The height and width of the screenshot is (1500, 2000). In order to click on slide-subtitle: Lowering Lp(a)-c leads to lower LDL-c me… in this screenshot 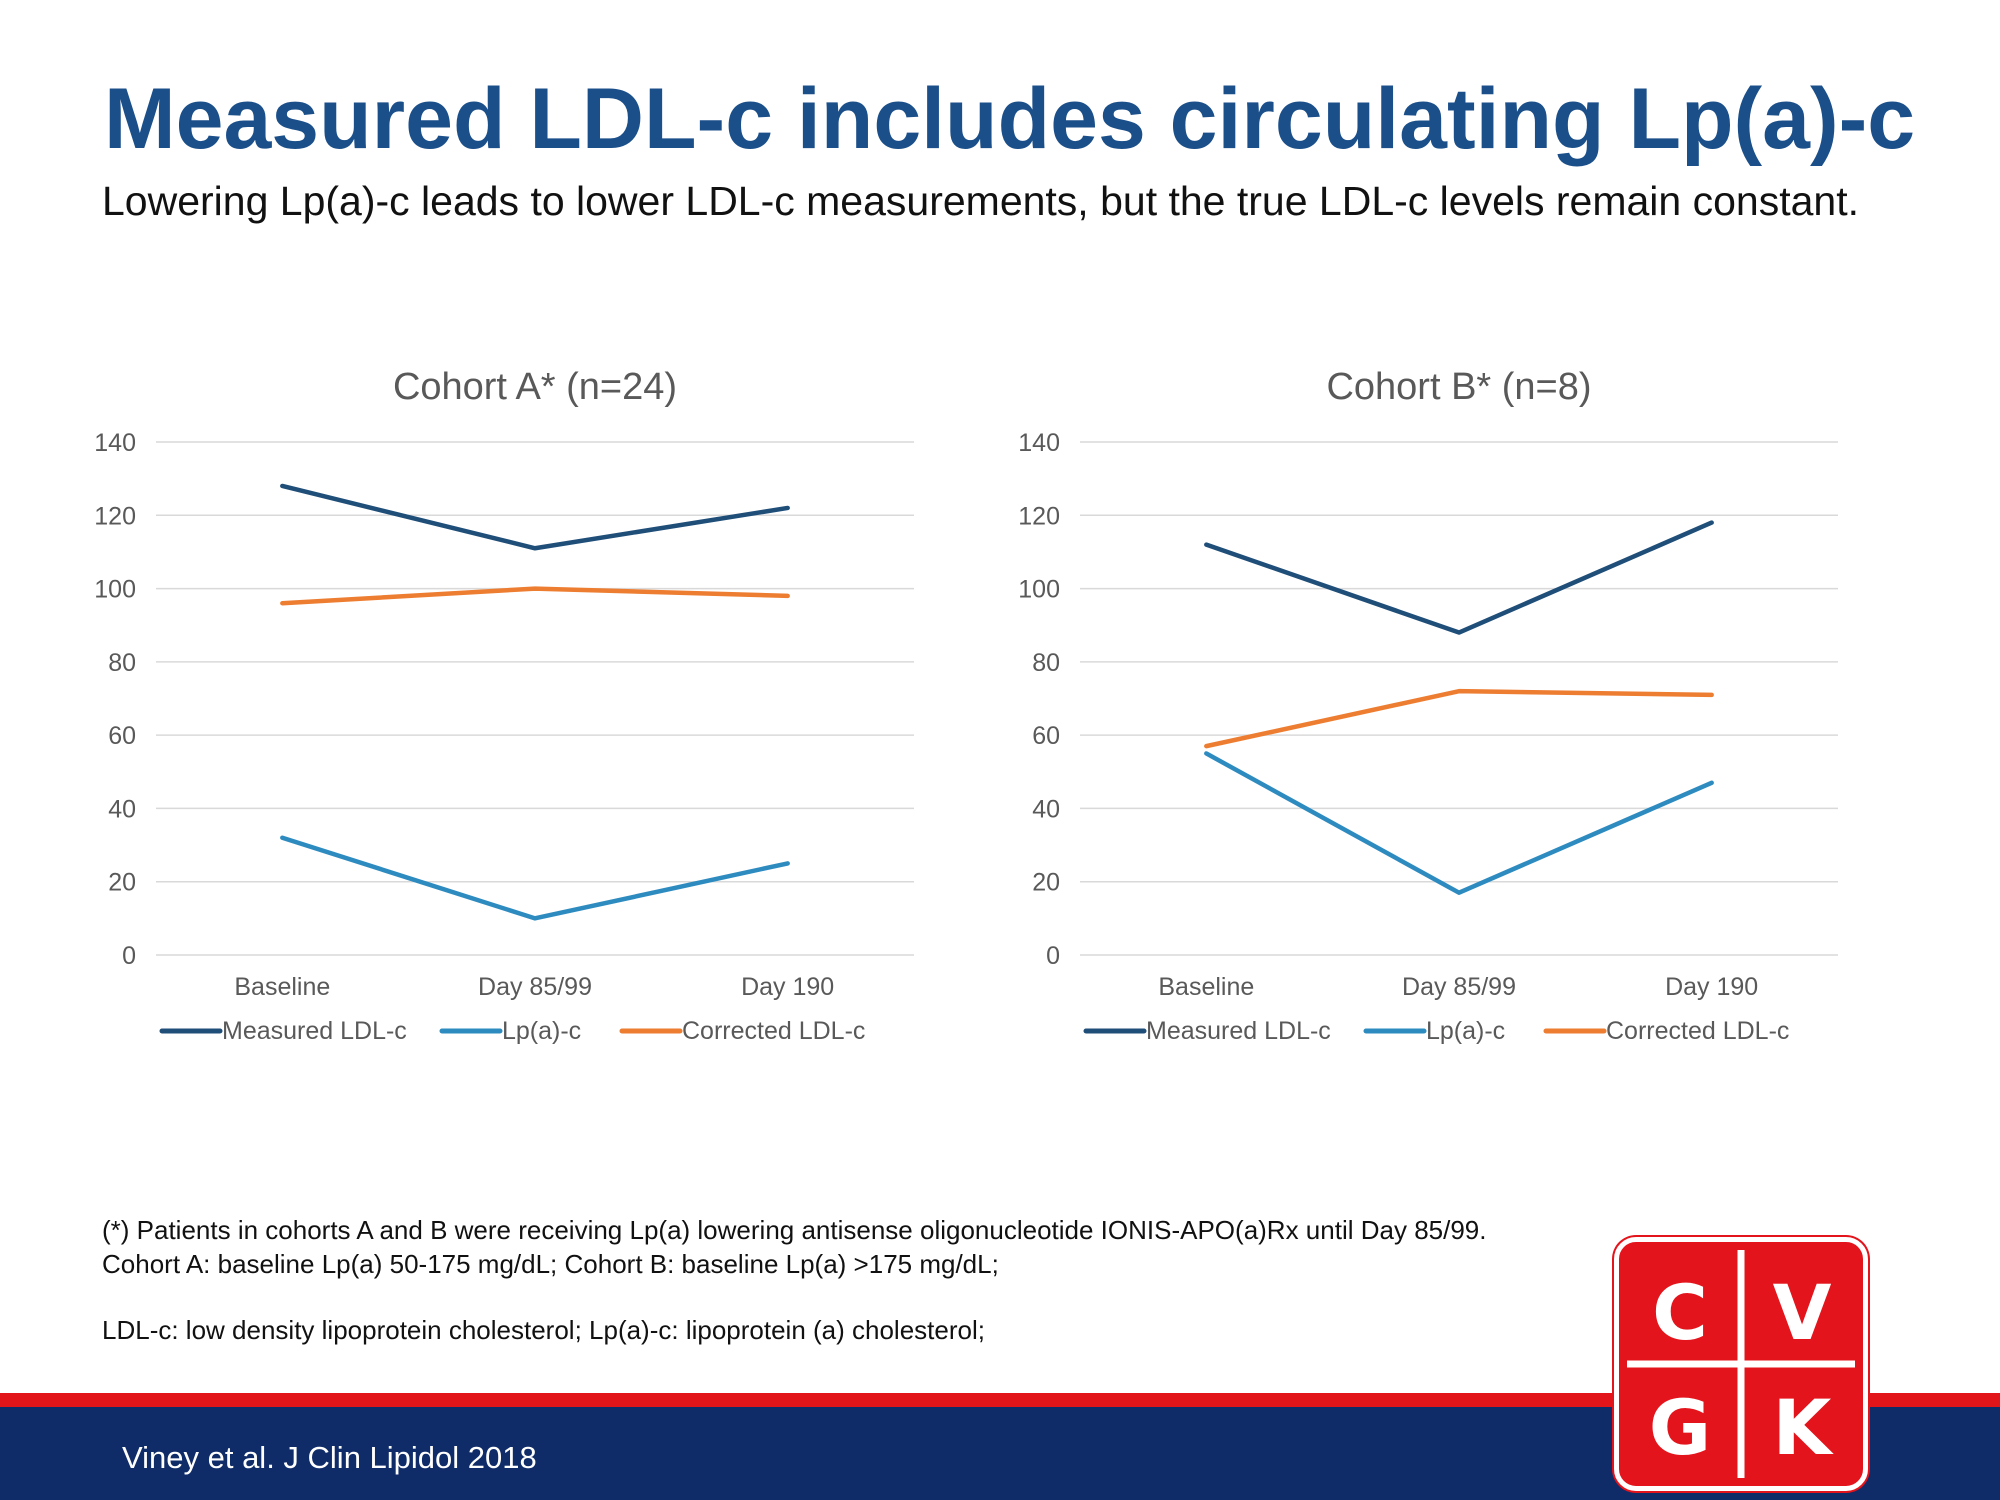, I will do `click(980, 201)`.